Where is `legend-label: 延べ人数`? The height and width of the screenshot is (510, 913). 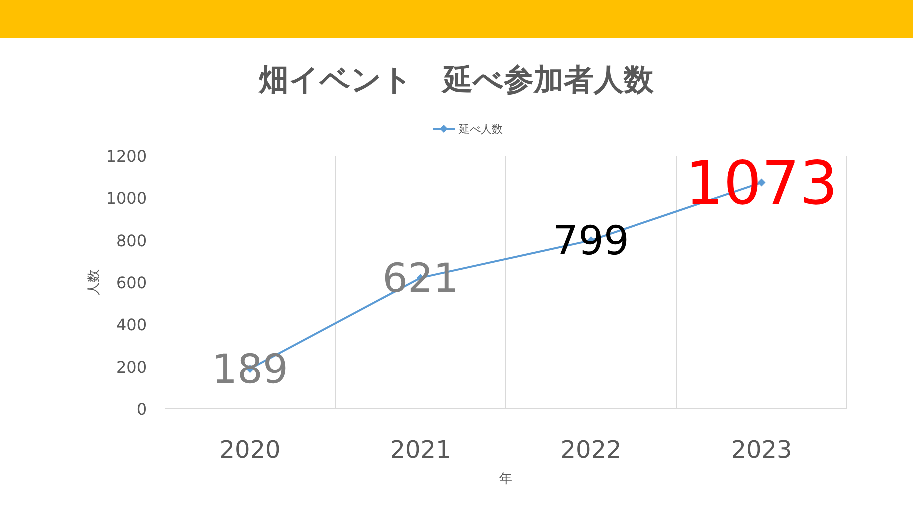 legend-label: 延べ人数 is located at coordinates (480, 129).